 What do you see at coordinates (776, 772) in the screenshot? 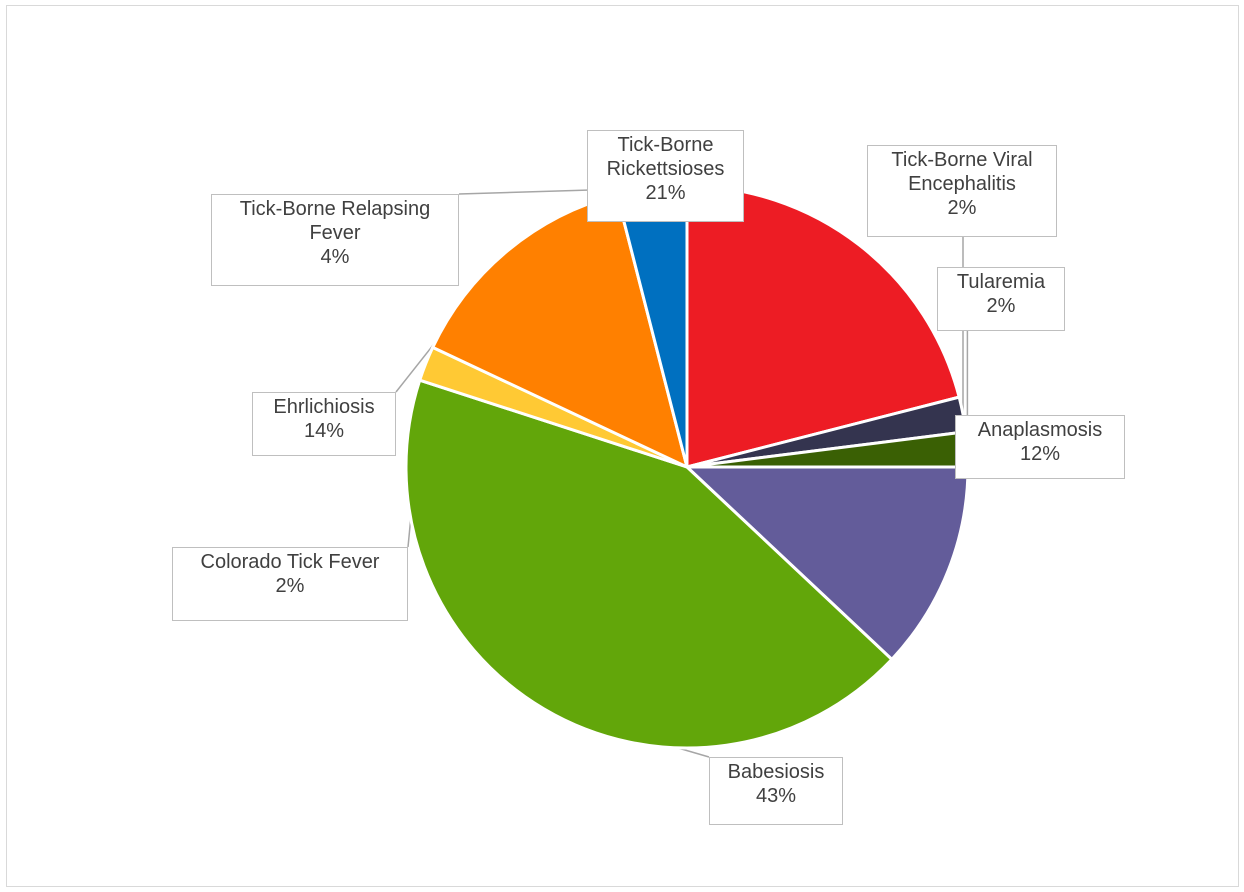
I see `data-label-category: Babesiosis` at bounding box center [776, 772].